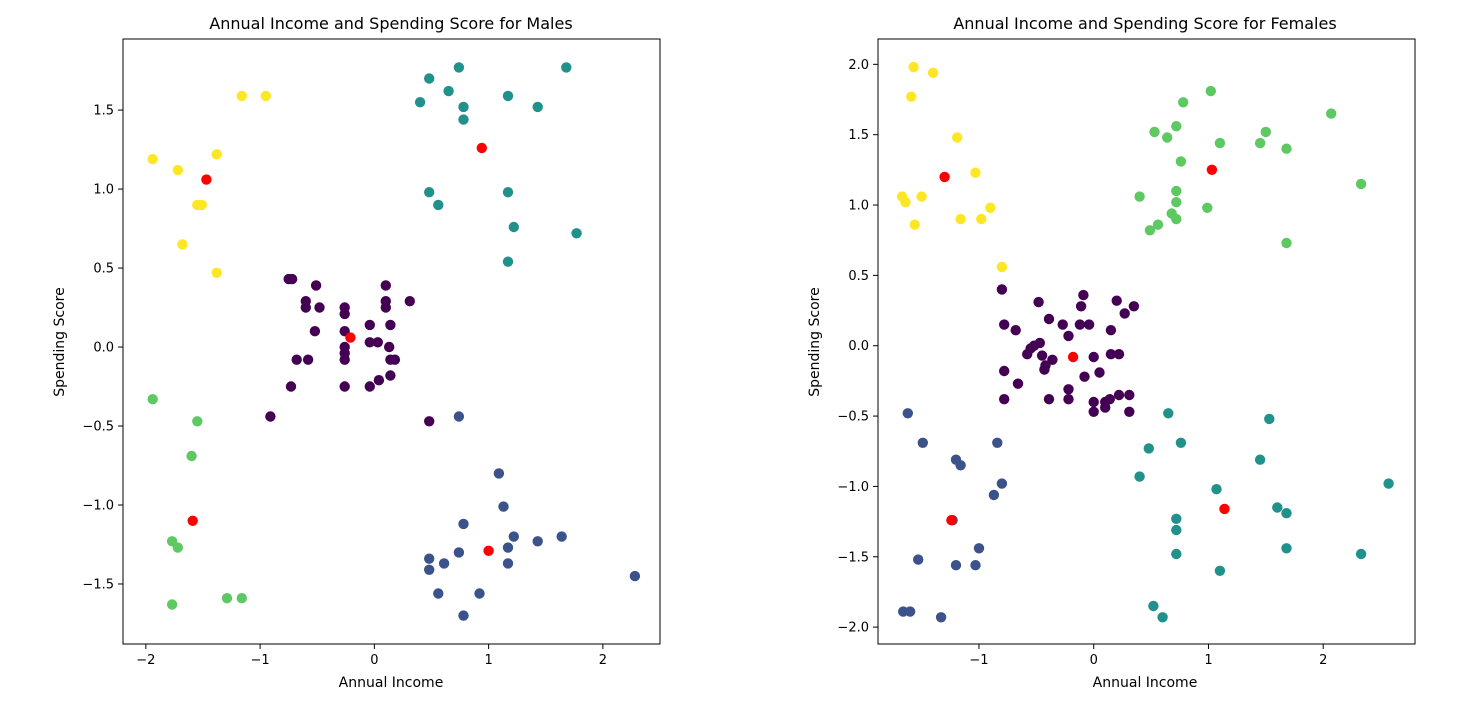 The height and width of the screenshot is (708, 1481). Describe the element at coordinates (1145, 683) in the screenshot. I see `x-axis-label: Annual Income` at that location.